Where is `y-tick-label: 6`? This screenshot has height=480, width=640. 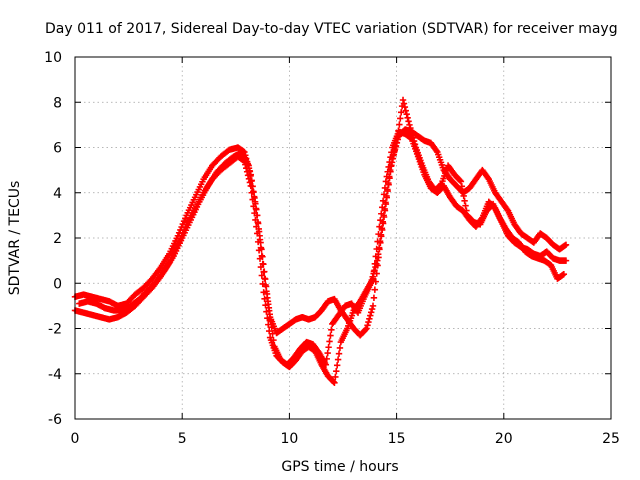
y-tick-label: 6 is located at coordinates (57, 149).